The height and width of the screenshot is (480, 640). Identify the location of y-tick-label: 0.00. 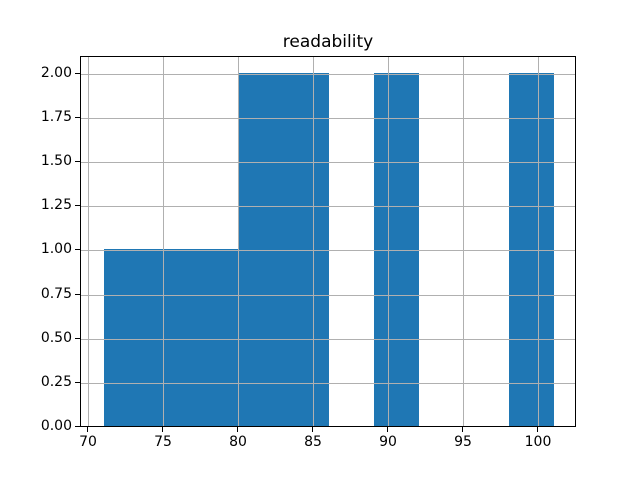
(56, 426).